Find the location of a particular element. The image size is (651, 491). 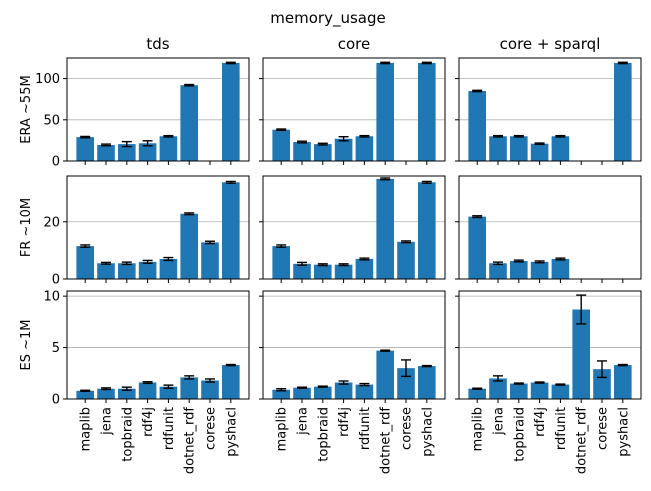

y-tick-label: 100 is located at coordinates (47, 79).